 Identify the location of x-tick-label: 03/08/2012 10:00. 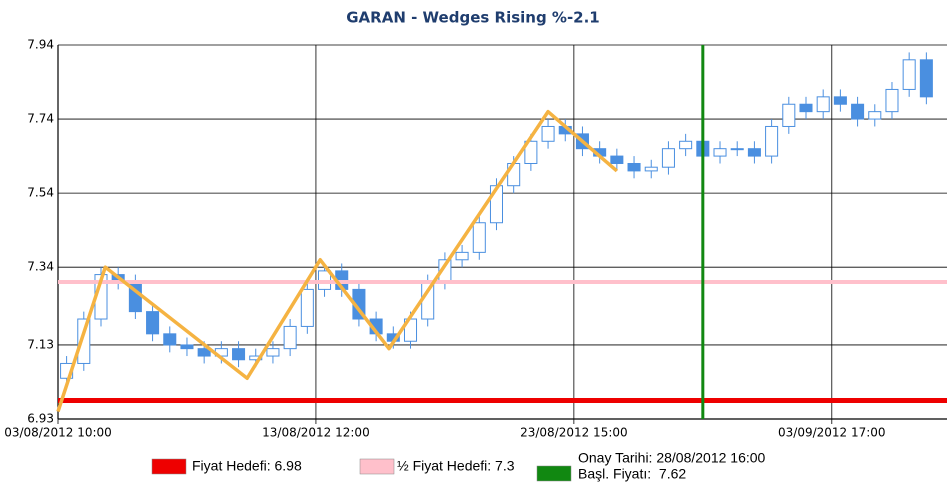
(58, 433).